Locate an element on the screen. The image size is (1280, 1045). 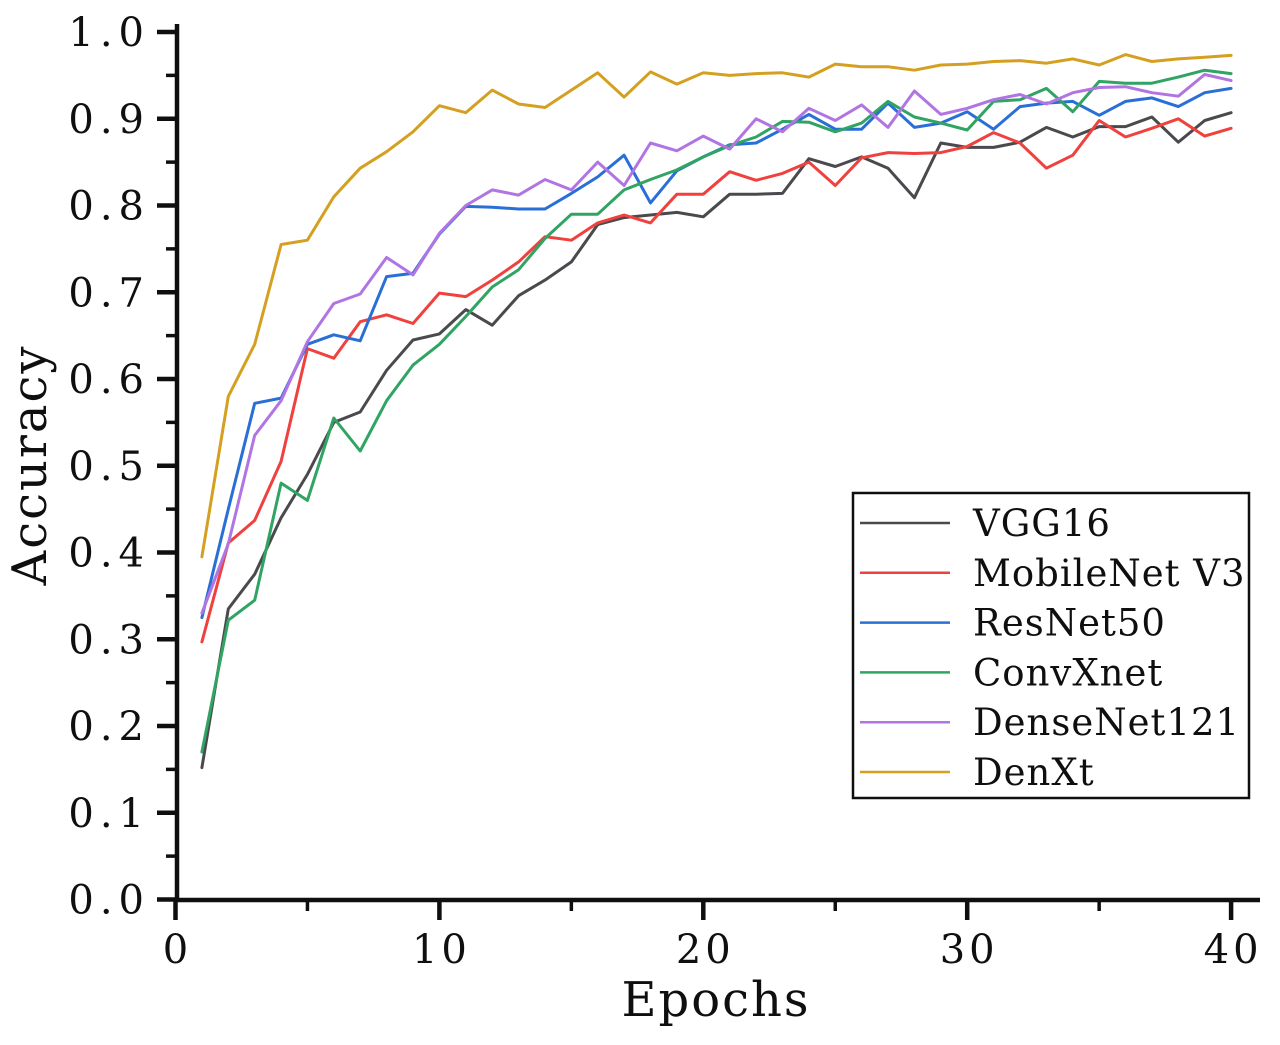
y-tick-label: 0.6 is located at coordinates (109, 380).